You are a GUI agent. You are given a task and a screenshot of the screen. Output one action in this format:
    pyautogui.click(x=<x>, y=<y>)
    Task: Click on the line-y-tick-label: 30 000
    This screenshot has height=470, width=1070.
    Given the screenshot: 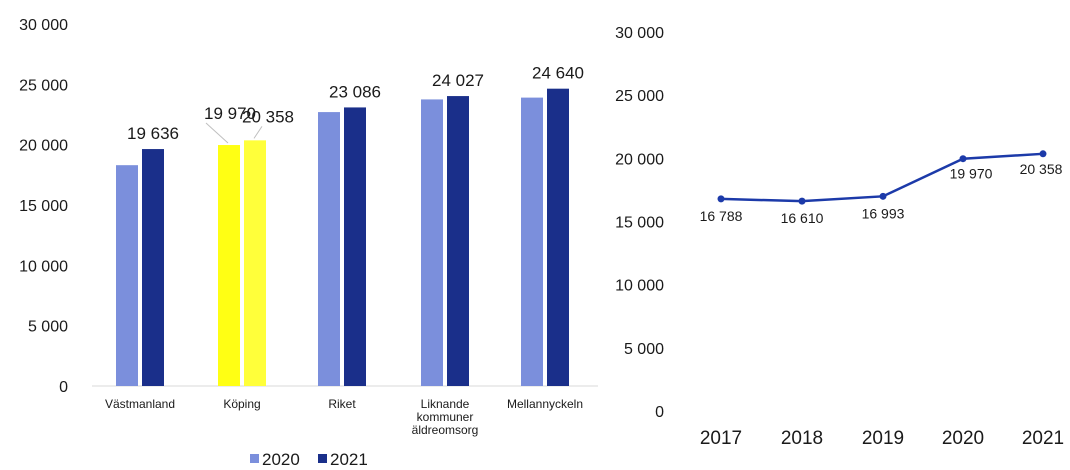 What is the action you would take?
    pyautogui.click(x=639, y=33)
    